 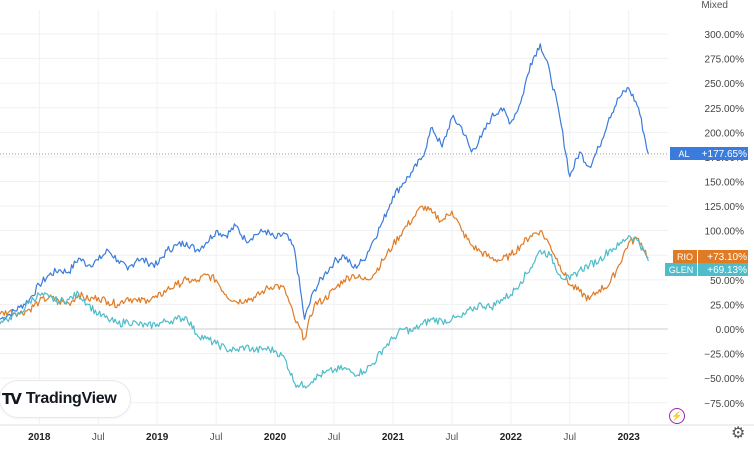 I want to click on tradingview-logo: TV TradingView, so click(x=65, y=399).